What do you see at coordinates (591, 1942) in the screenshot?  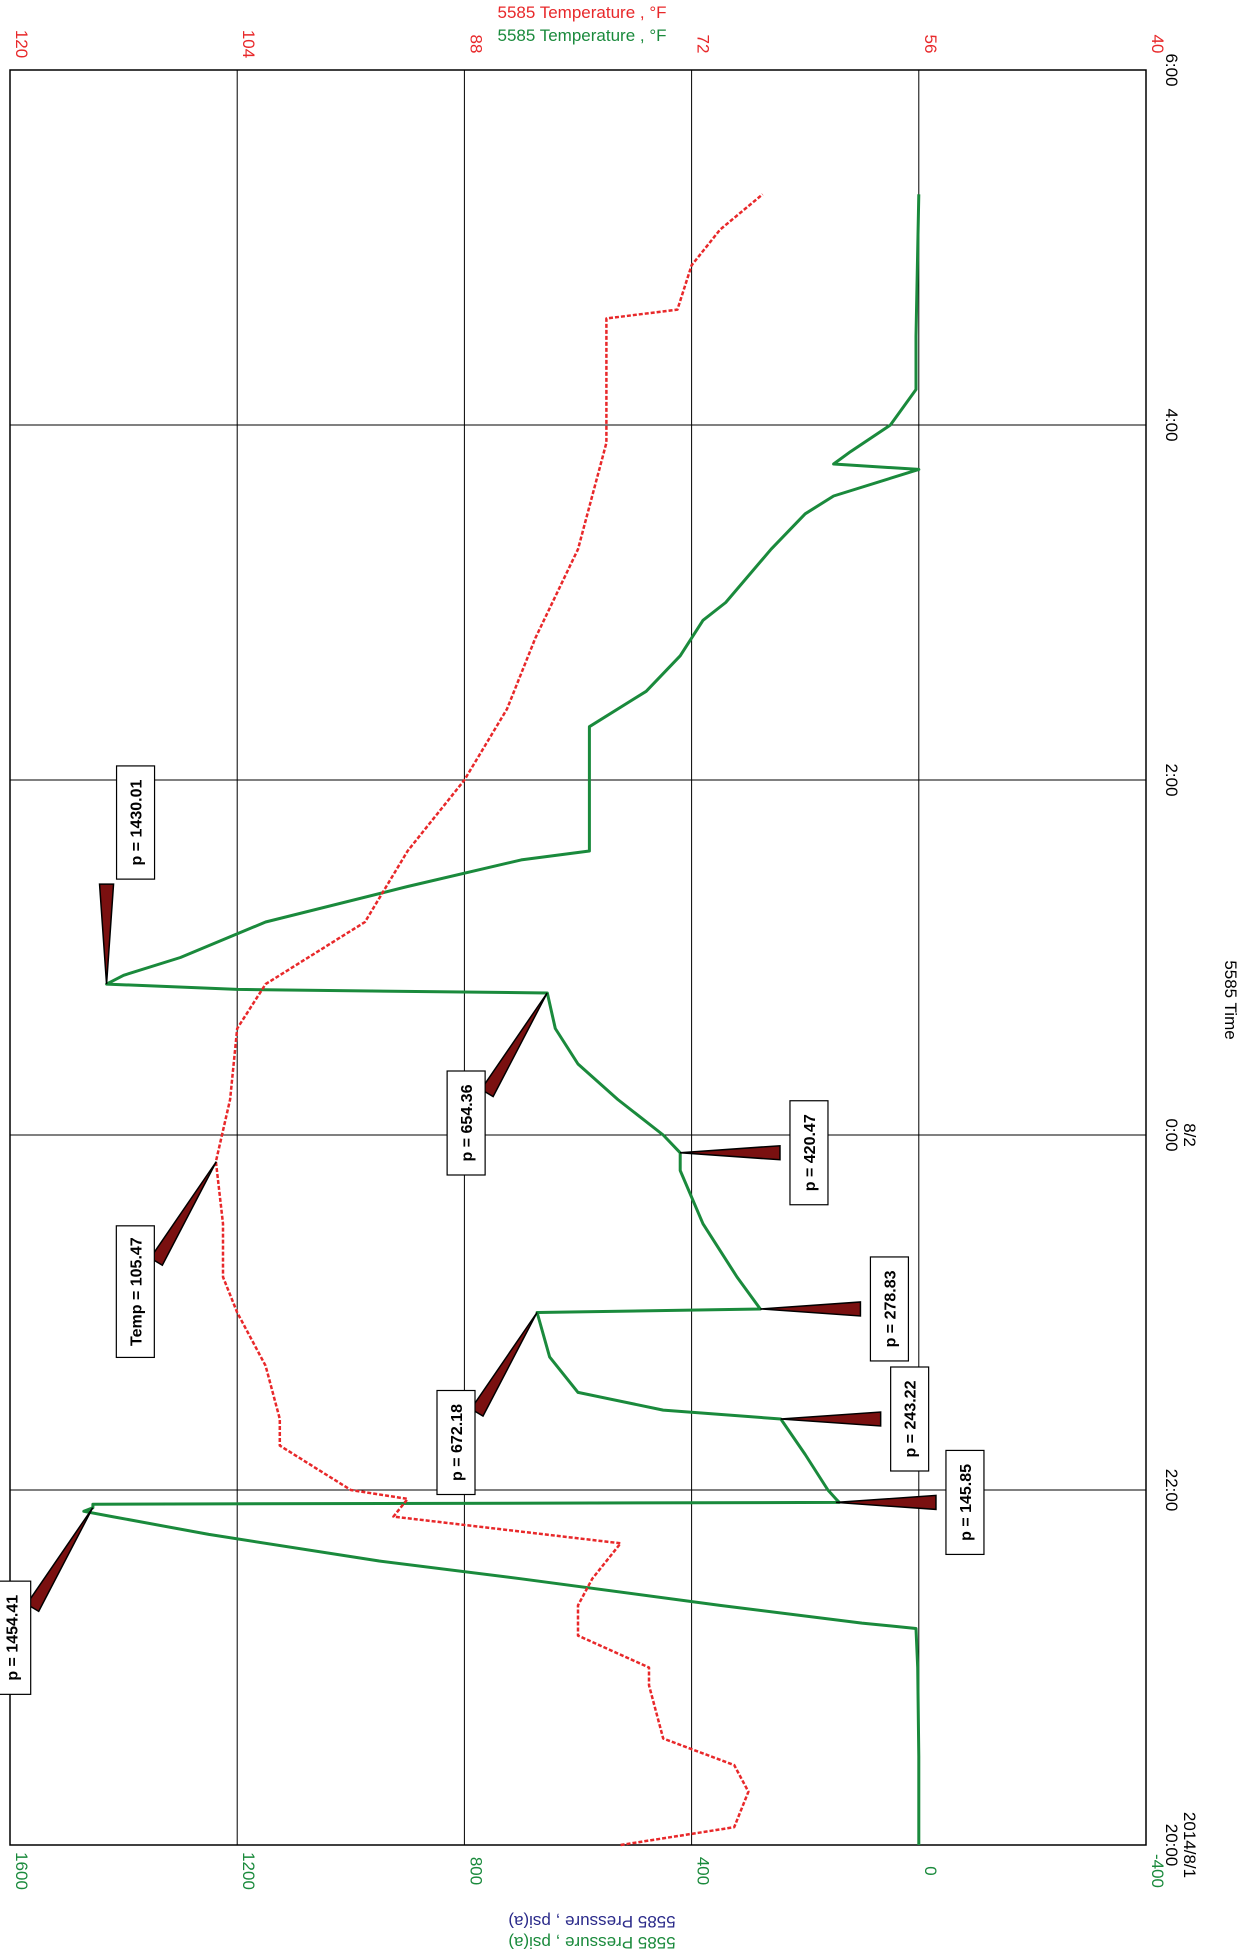 I see `pressure-axis-title-green: 5585 Pressure , psi(a)` at bounding box center [591, 1942].